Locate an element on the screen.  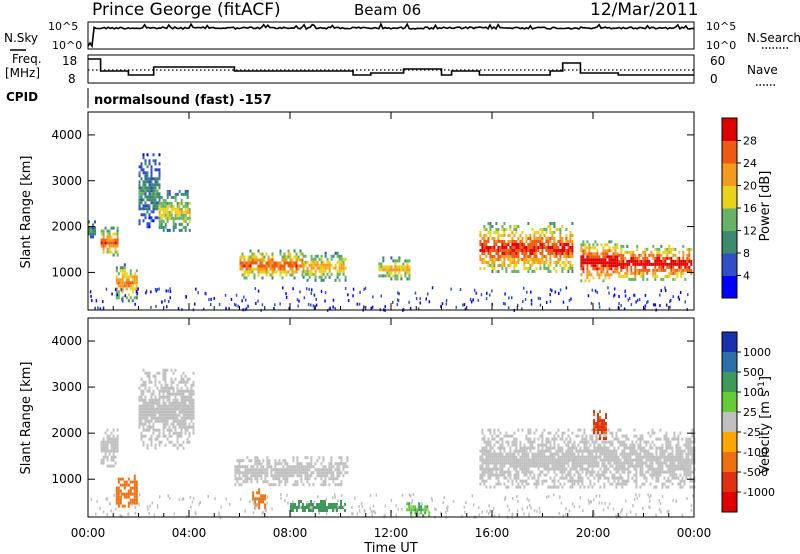
freq-line is located at coordinates (391, 67).